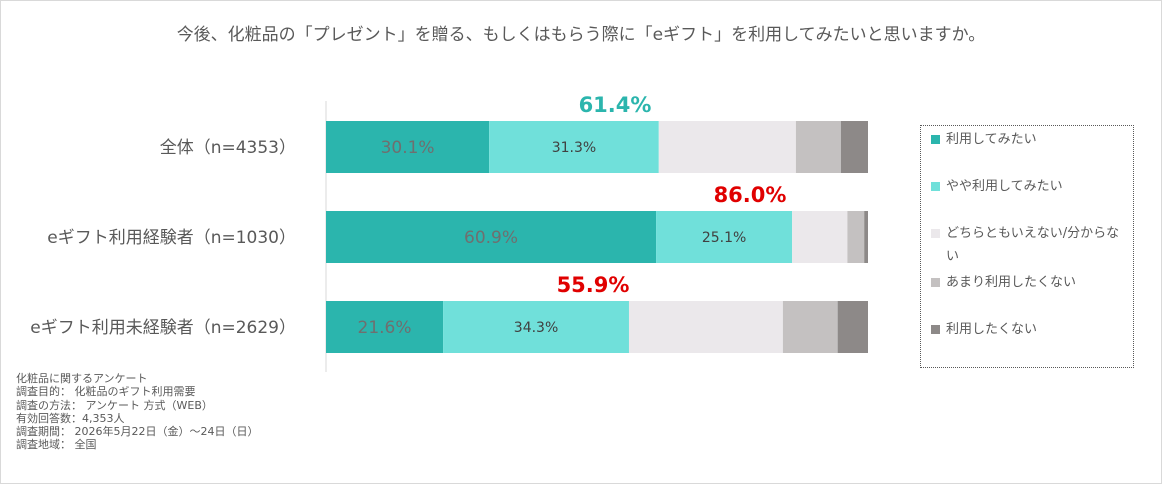  I want to click on total-label: 86.0%, so click(750, 195).